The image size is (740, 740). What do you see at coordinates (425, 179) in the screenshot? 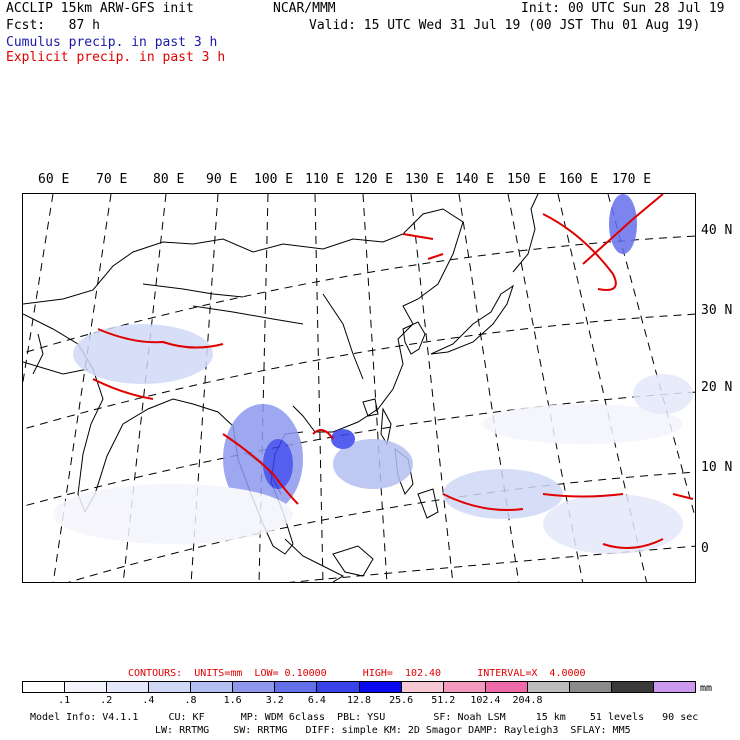
I see `lon-label: 130 E` at bounding box center [425, 179].